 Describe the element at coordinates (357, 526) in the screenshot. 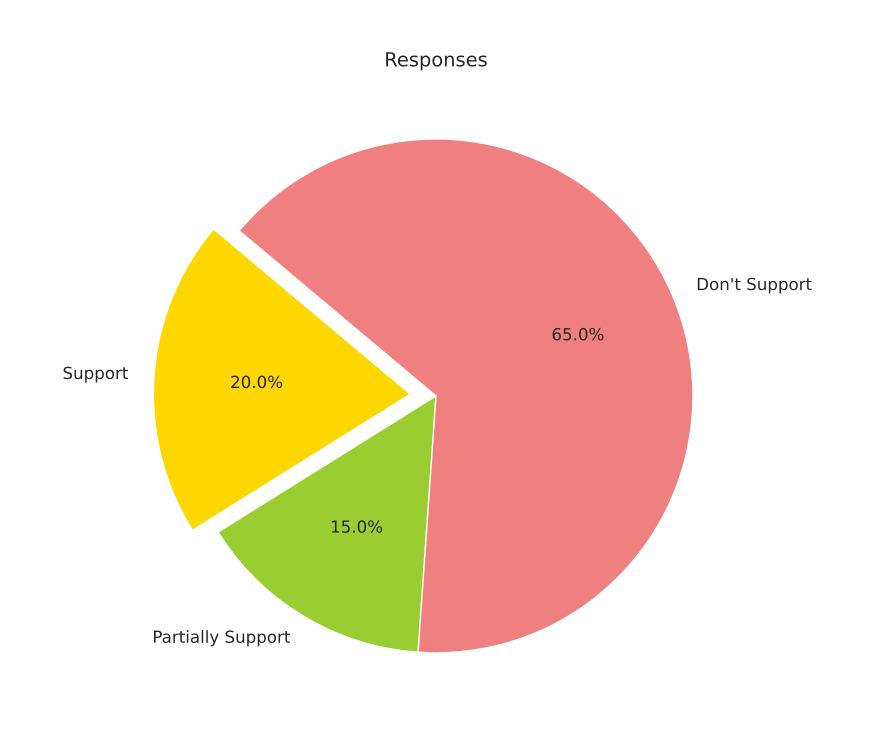

I see `data-label: 15.0%` at that location.